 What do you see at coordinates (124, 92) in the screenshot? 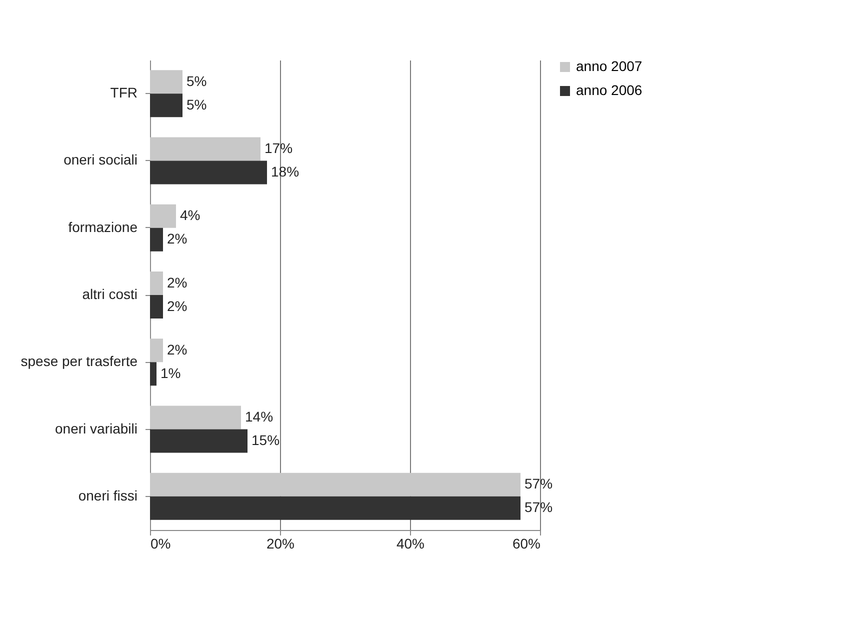
I see `y-tick-label: TFR` at bounding box center [124, 92].